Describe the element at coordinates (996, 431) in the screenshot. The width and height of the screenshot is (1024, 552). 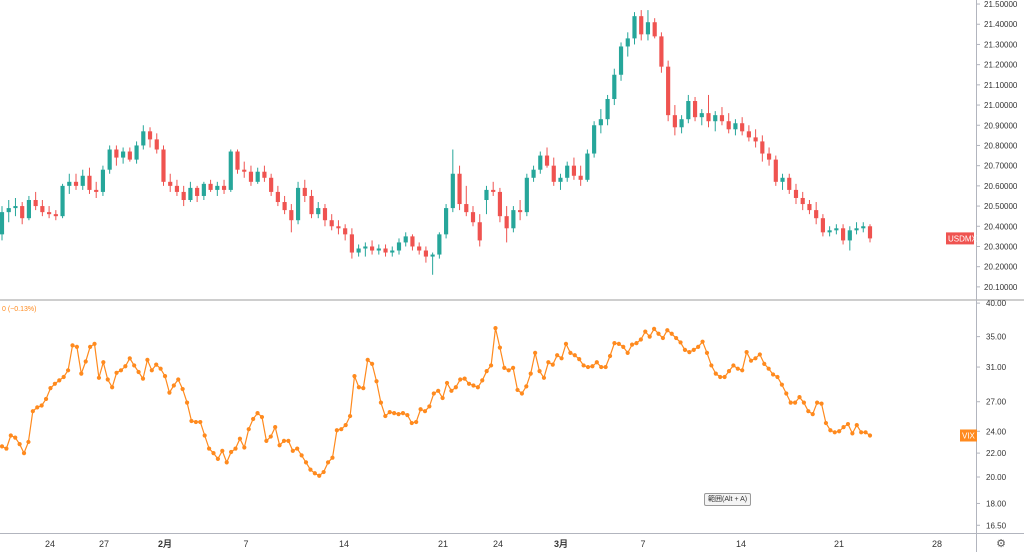
I see `vix-y-tick-label: 24.00` at that location.